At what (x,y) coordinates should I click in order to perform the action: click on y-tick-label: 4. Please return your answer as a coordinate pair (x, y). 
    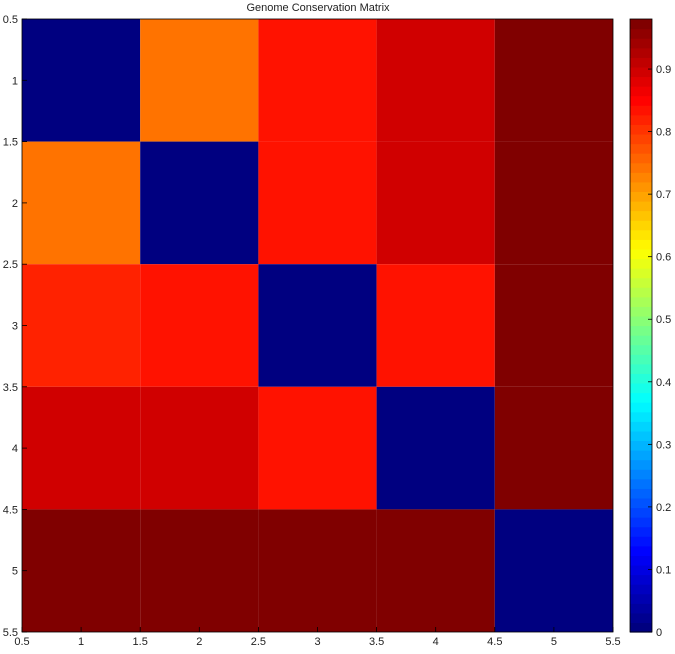
    Looking at the image, I should click on (15, 449).